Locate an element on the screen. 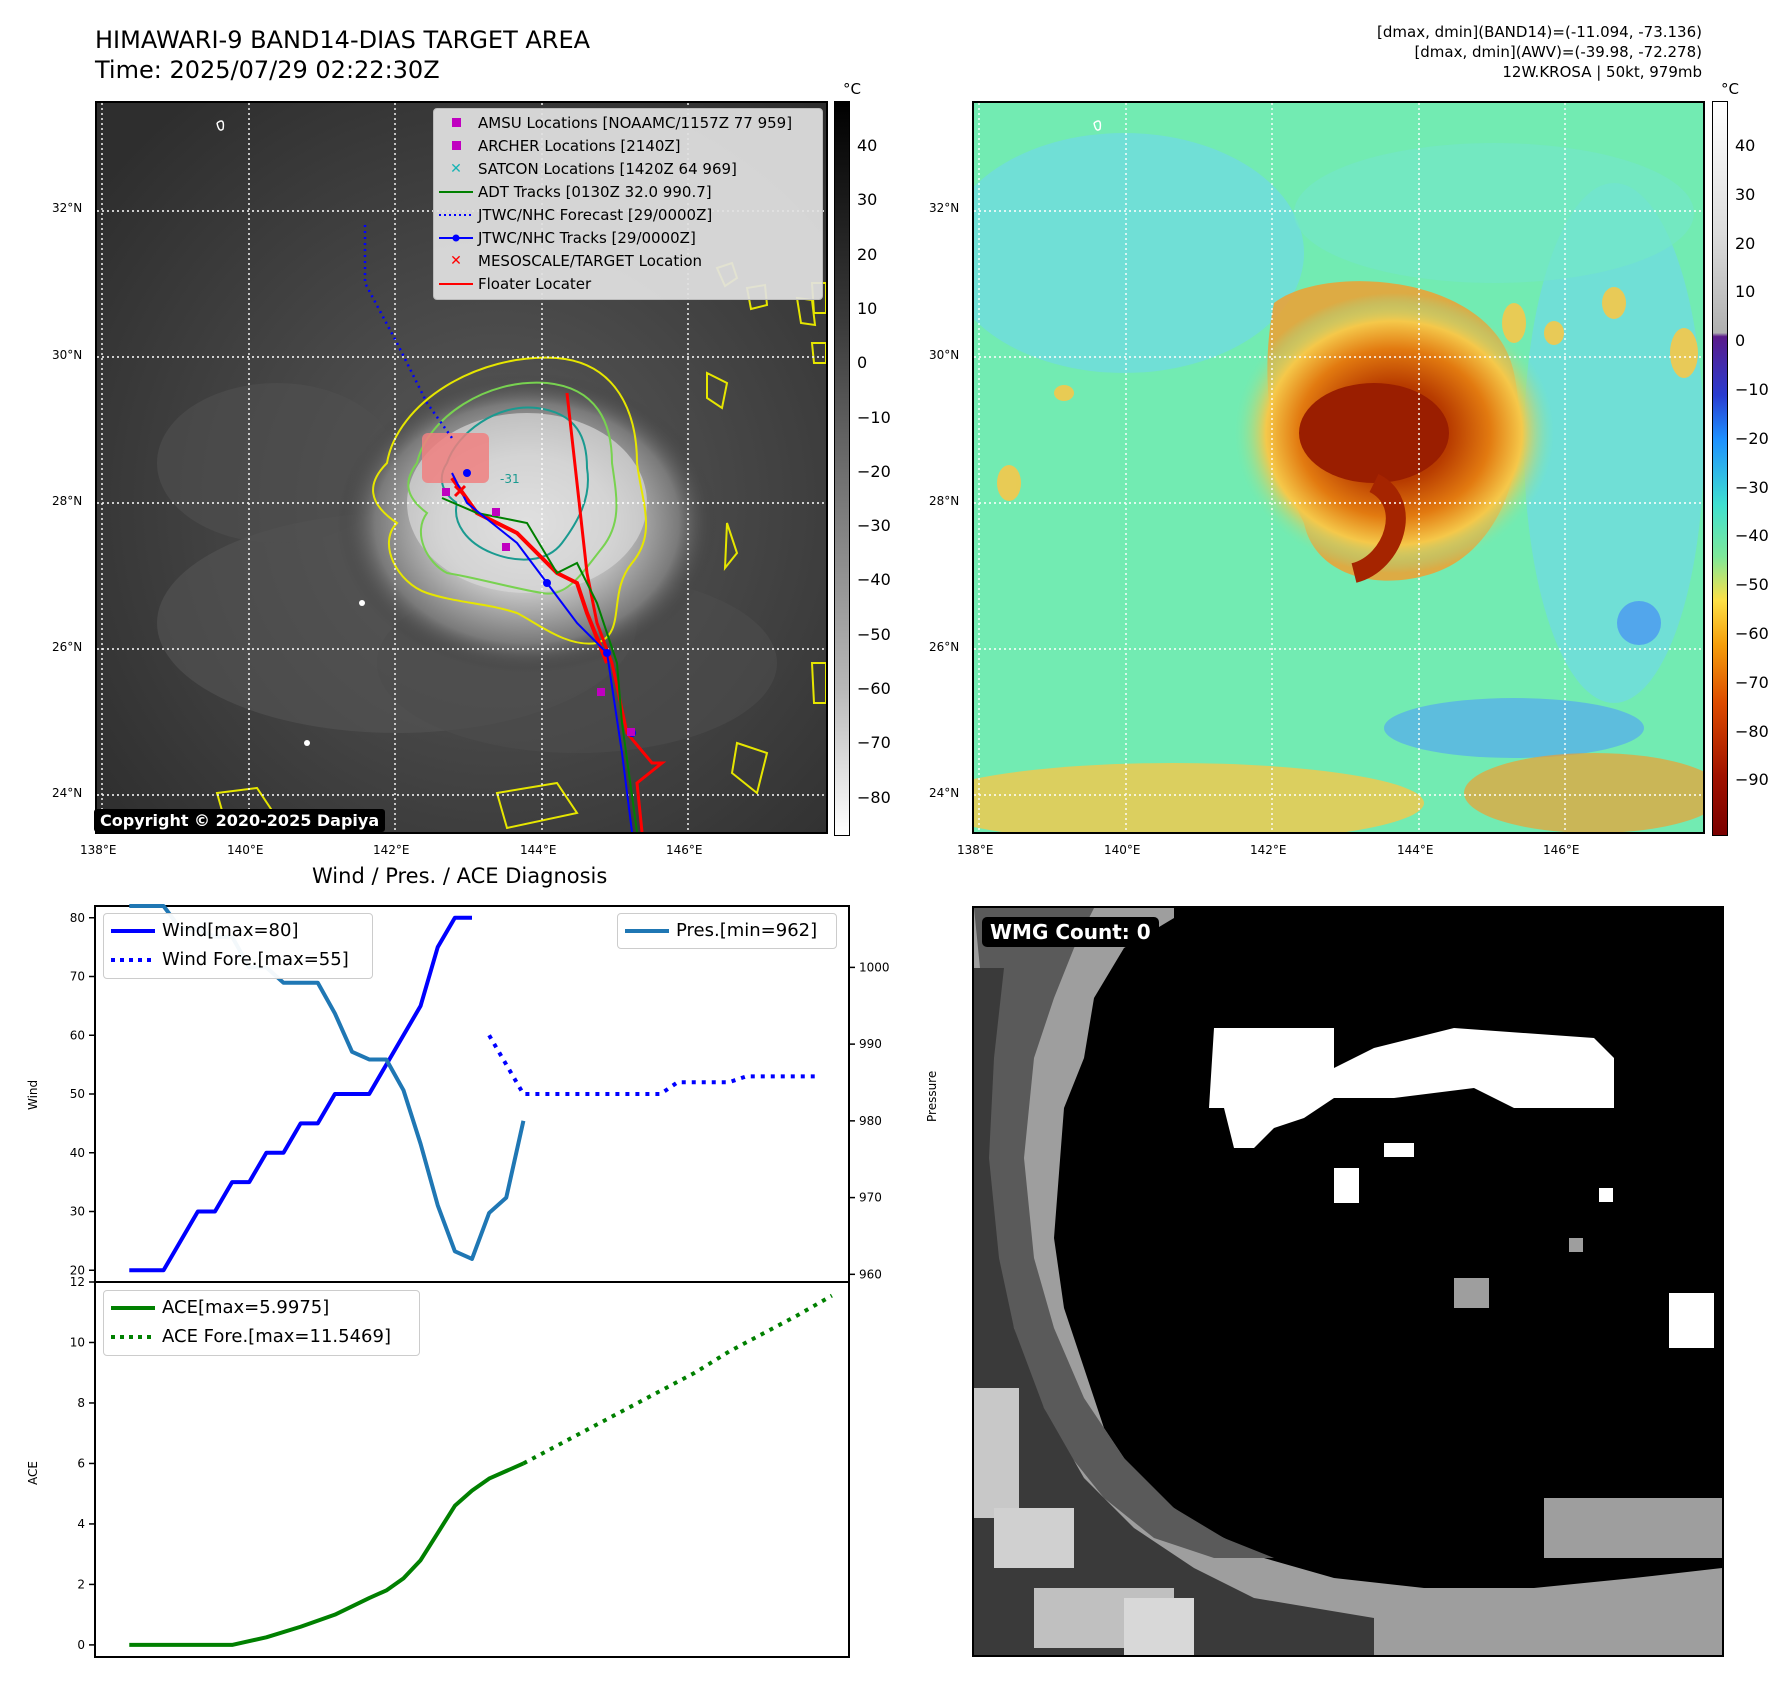 Image resolution: width=1788 pixels, height=1690 pixels. colorbar2-tick: 40 is located at coordinates (1745, 145).